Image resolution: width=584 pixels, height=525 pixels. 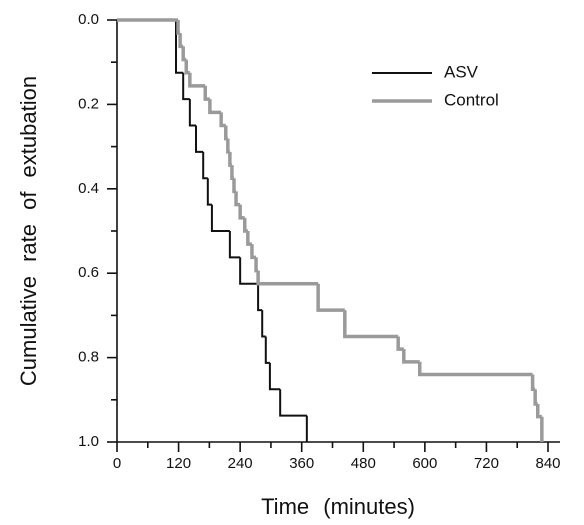 I want to click on x-axis-label: Time (minutes), so click(x=338, y=506).